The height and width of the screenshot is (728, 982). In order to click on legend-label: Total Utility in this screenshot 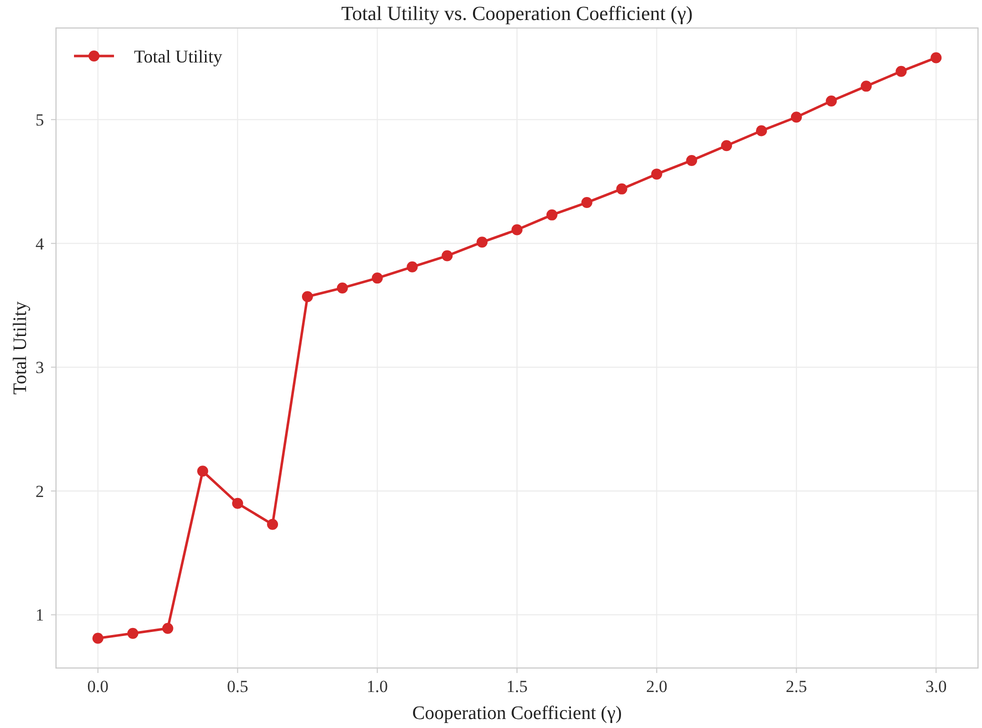, I will do `click(178, 56)`.